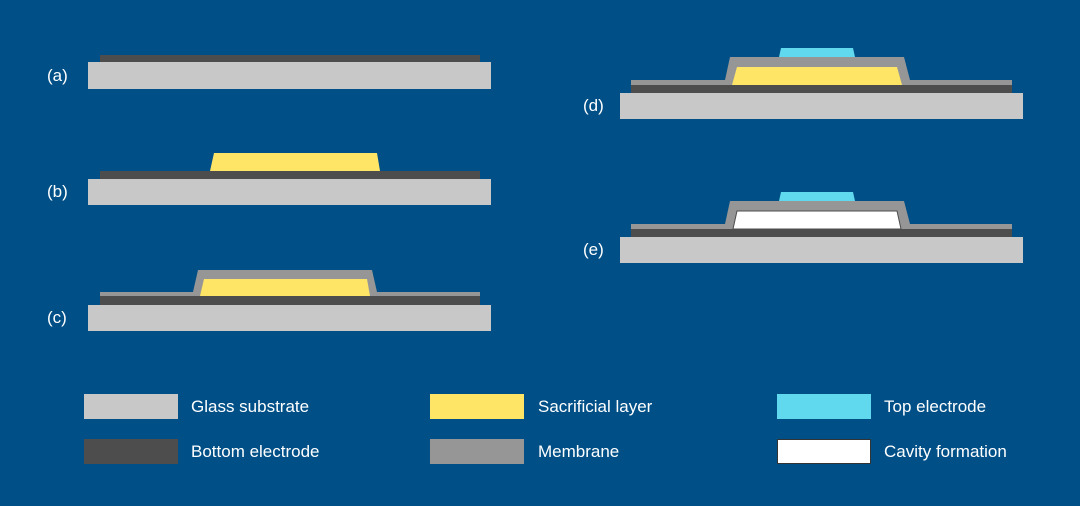 Image resolution: width=1080 pixels, height=506 pixels. Describe the element at coordinates (57, 191) in the screenshot. I see `step-label-b: (b)` at that location.